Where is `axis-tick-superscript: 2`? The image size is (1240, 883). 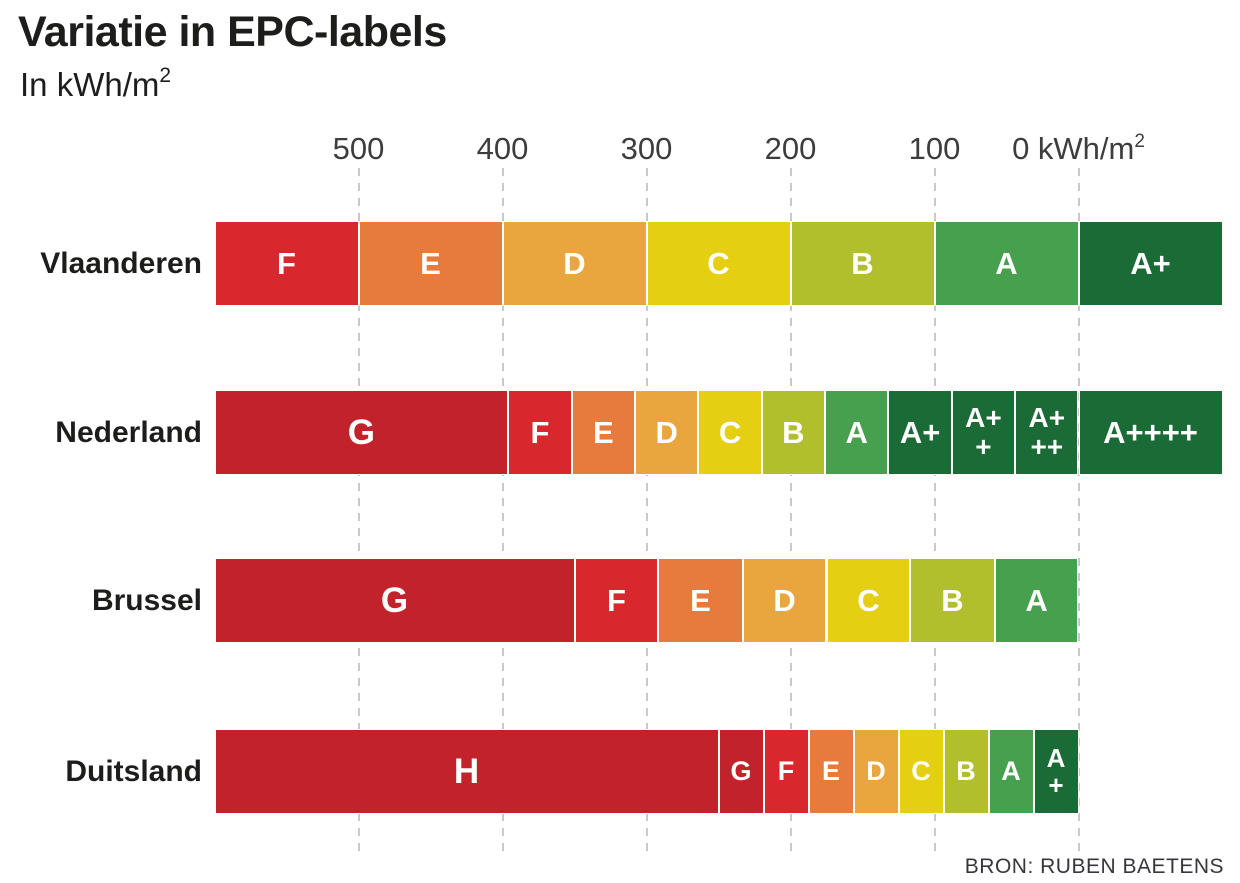 axis-tick-superscript: 2 is located at coordinates (1139, 141).